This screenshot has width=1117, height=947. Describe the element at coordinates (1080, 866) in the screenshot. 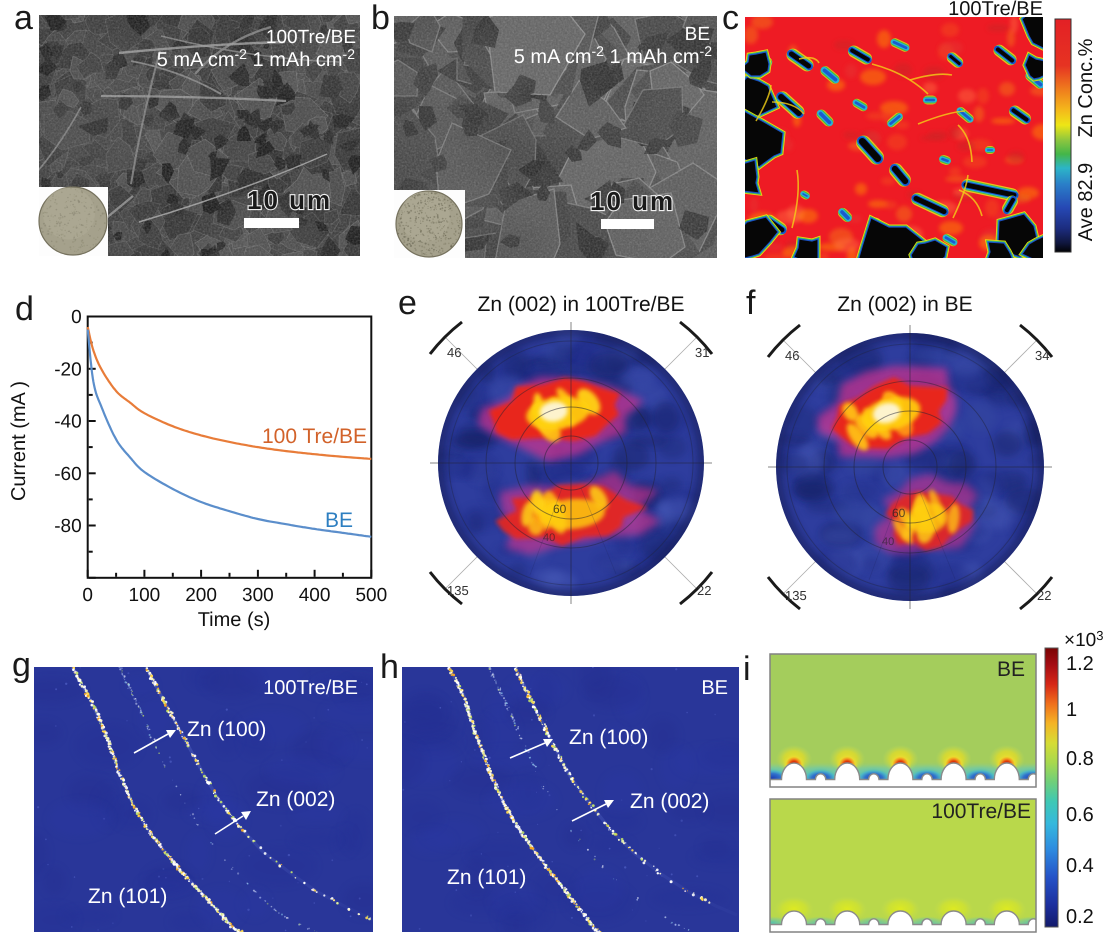

I see `svg-text: 0.4` at that location.